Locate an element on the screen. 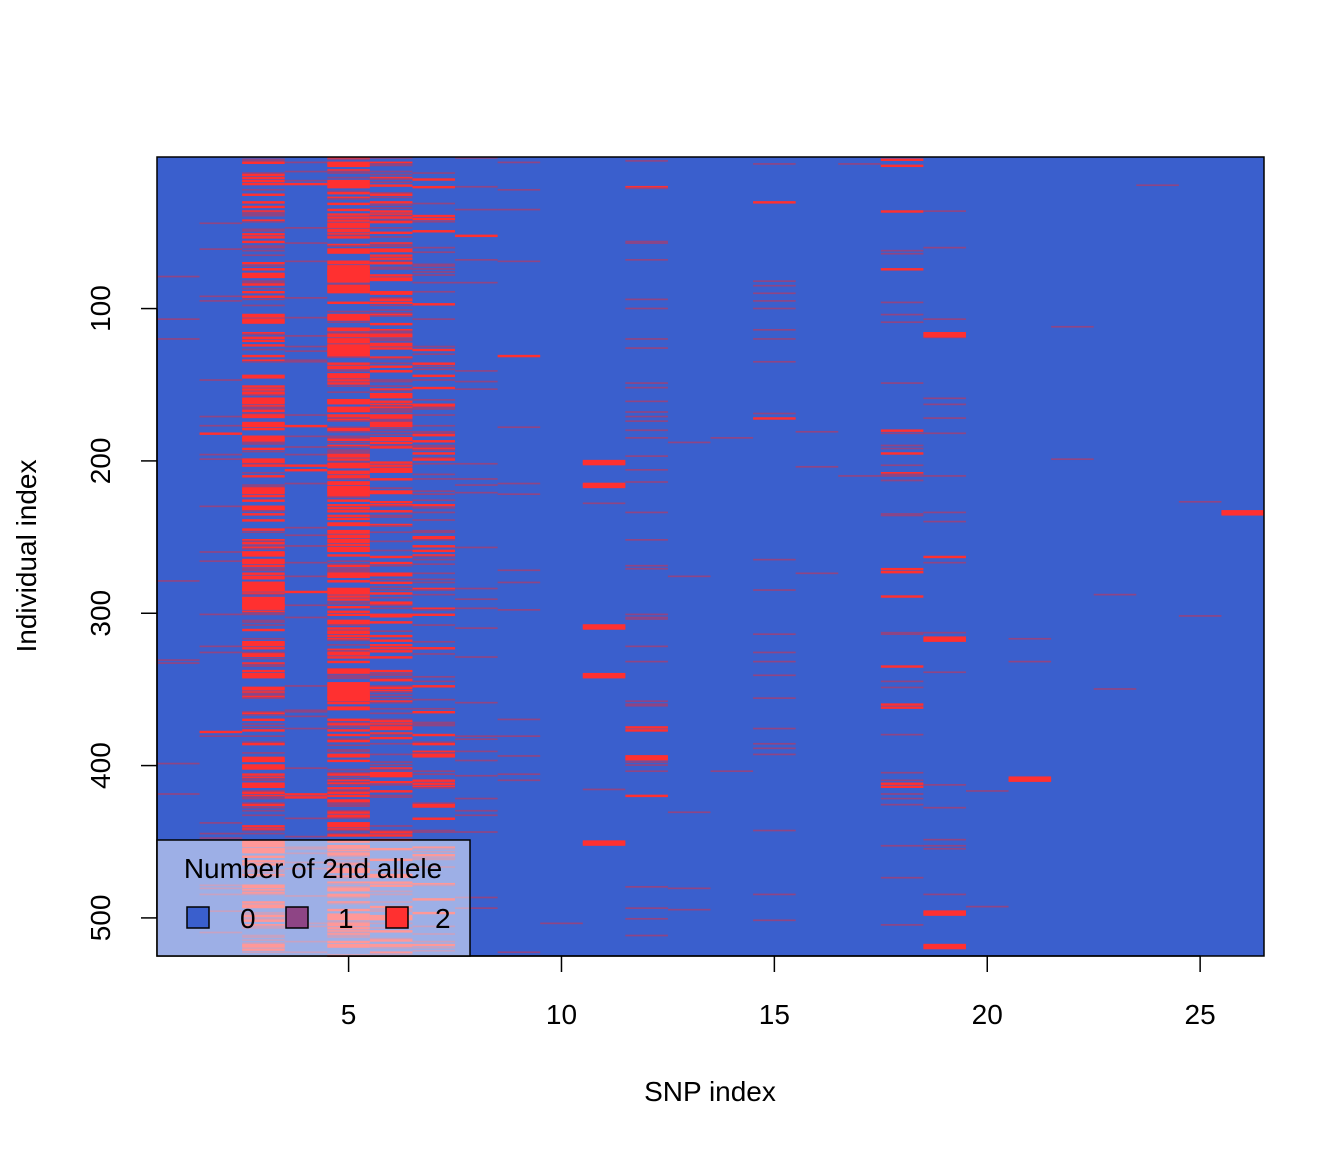 Image resolution: width=1344 pixels, height=1152 pixels. y-axis-label: Individual index is located at coordinates (26, 555).